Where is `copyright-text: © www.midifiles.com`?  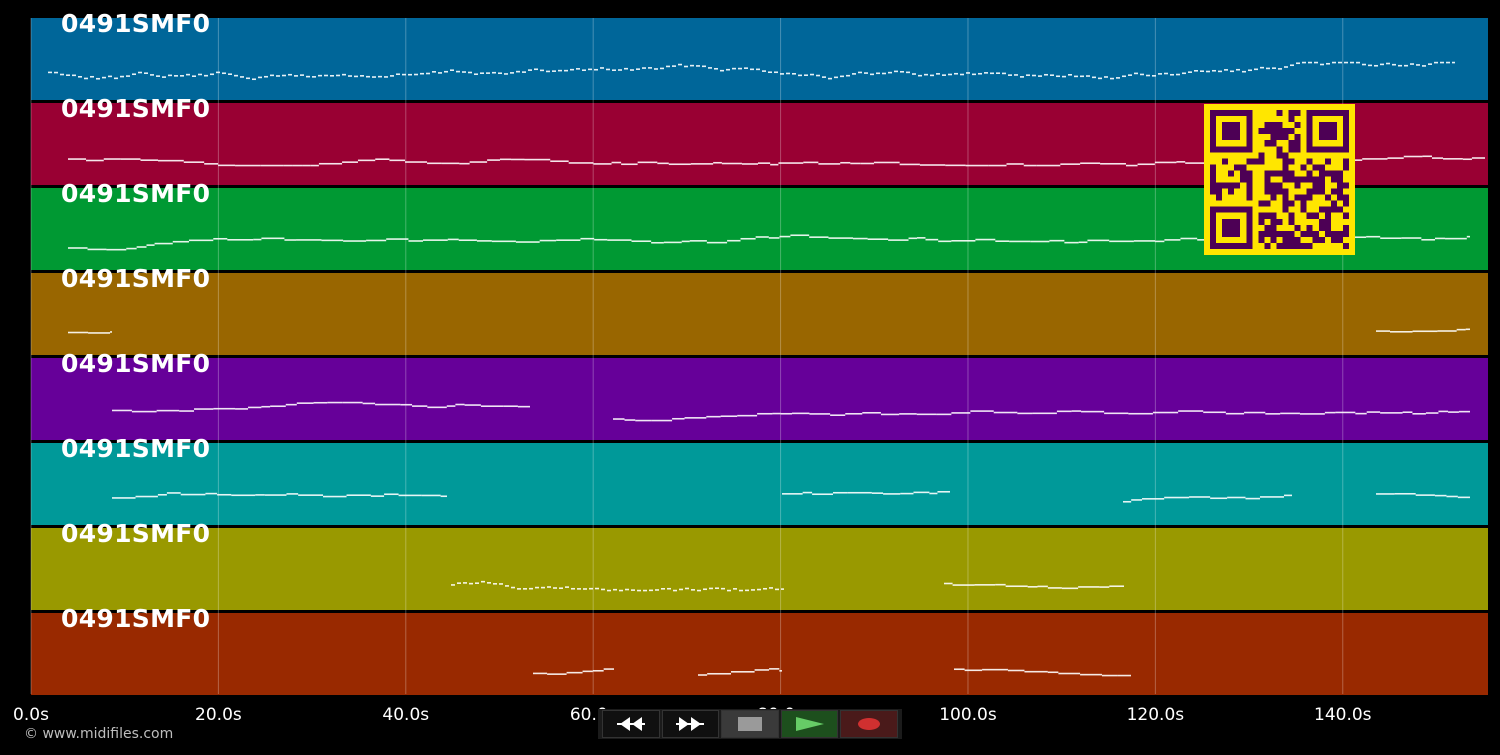 copyright-text: © www.midifiles.com is located at coordinates (99, 734).